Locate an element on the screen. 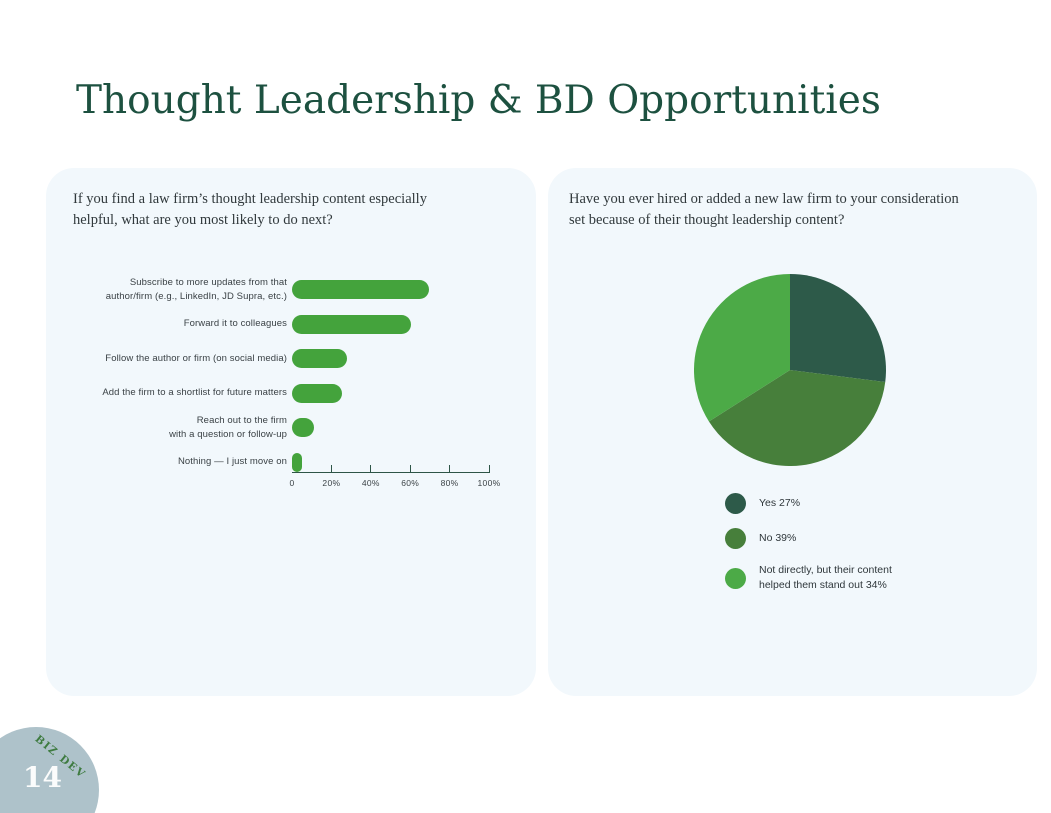 The image size is (1051, 813). bar-row: Nothing — I just move on is located at coordinates (281, 462).